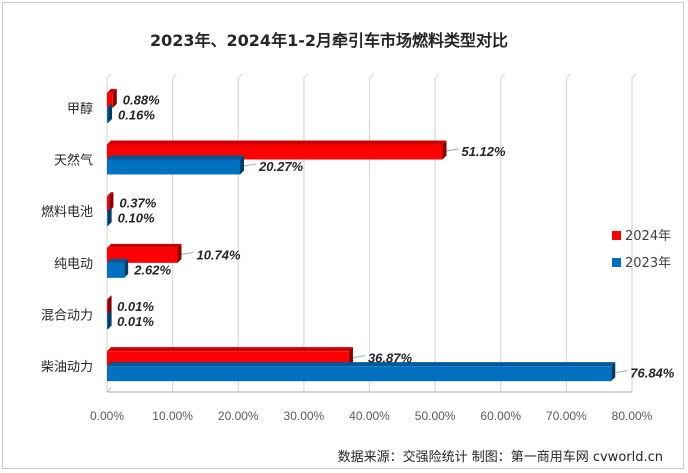  Describe the element at coordinates (67, 367) in the screenshot. I see `category-label: 柴油动力` at that location.